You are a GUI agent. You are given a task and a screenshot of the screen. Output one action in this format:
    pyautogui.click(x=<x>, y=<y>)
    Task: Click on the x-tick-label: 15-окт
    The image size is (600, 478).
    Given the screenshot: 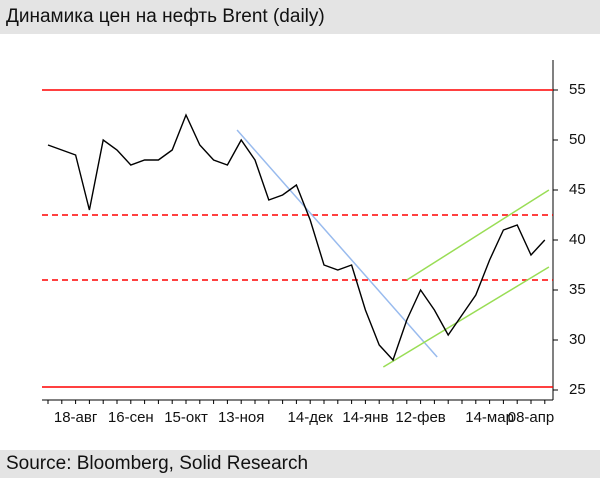 What is the action you would take?
    pyautogui.click(x=186, y=417)
    